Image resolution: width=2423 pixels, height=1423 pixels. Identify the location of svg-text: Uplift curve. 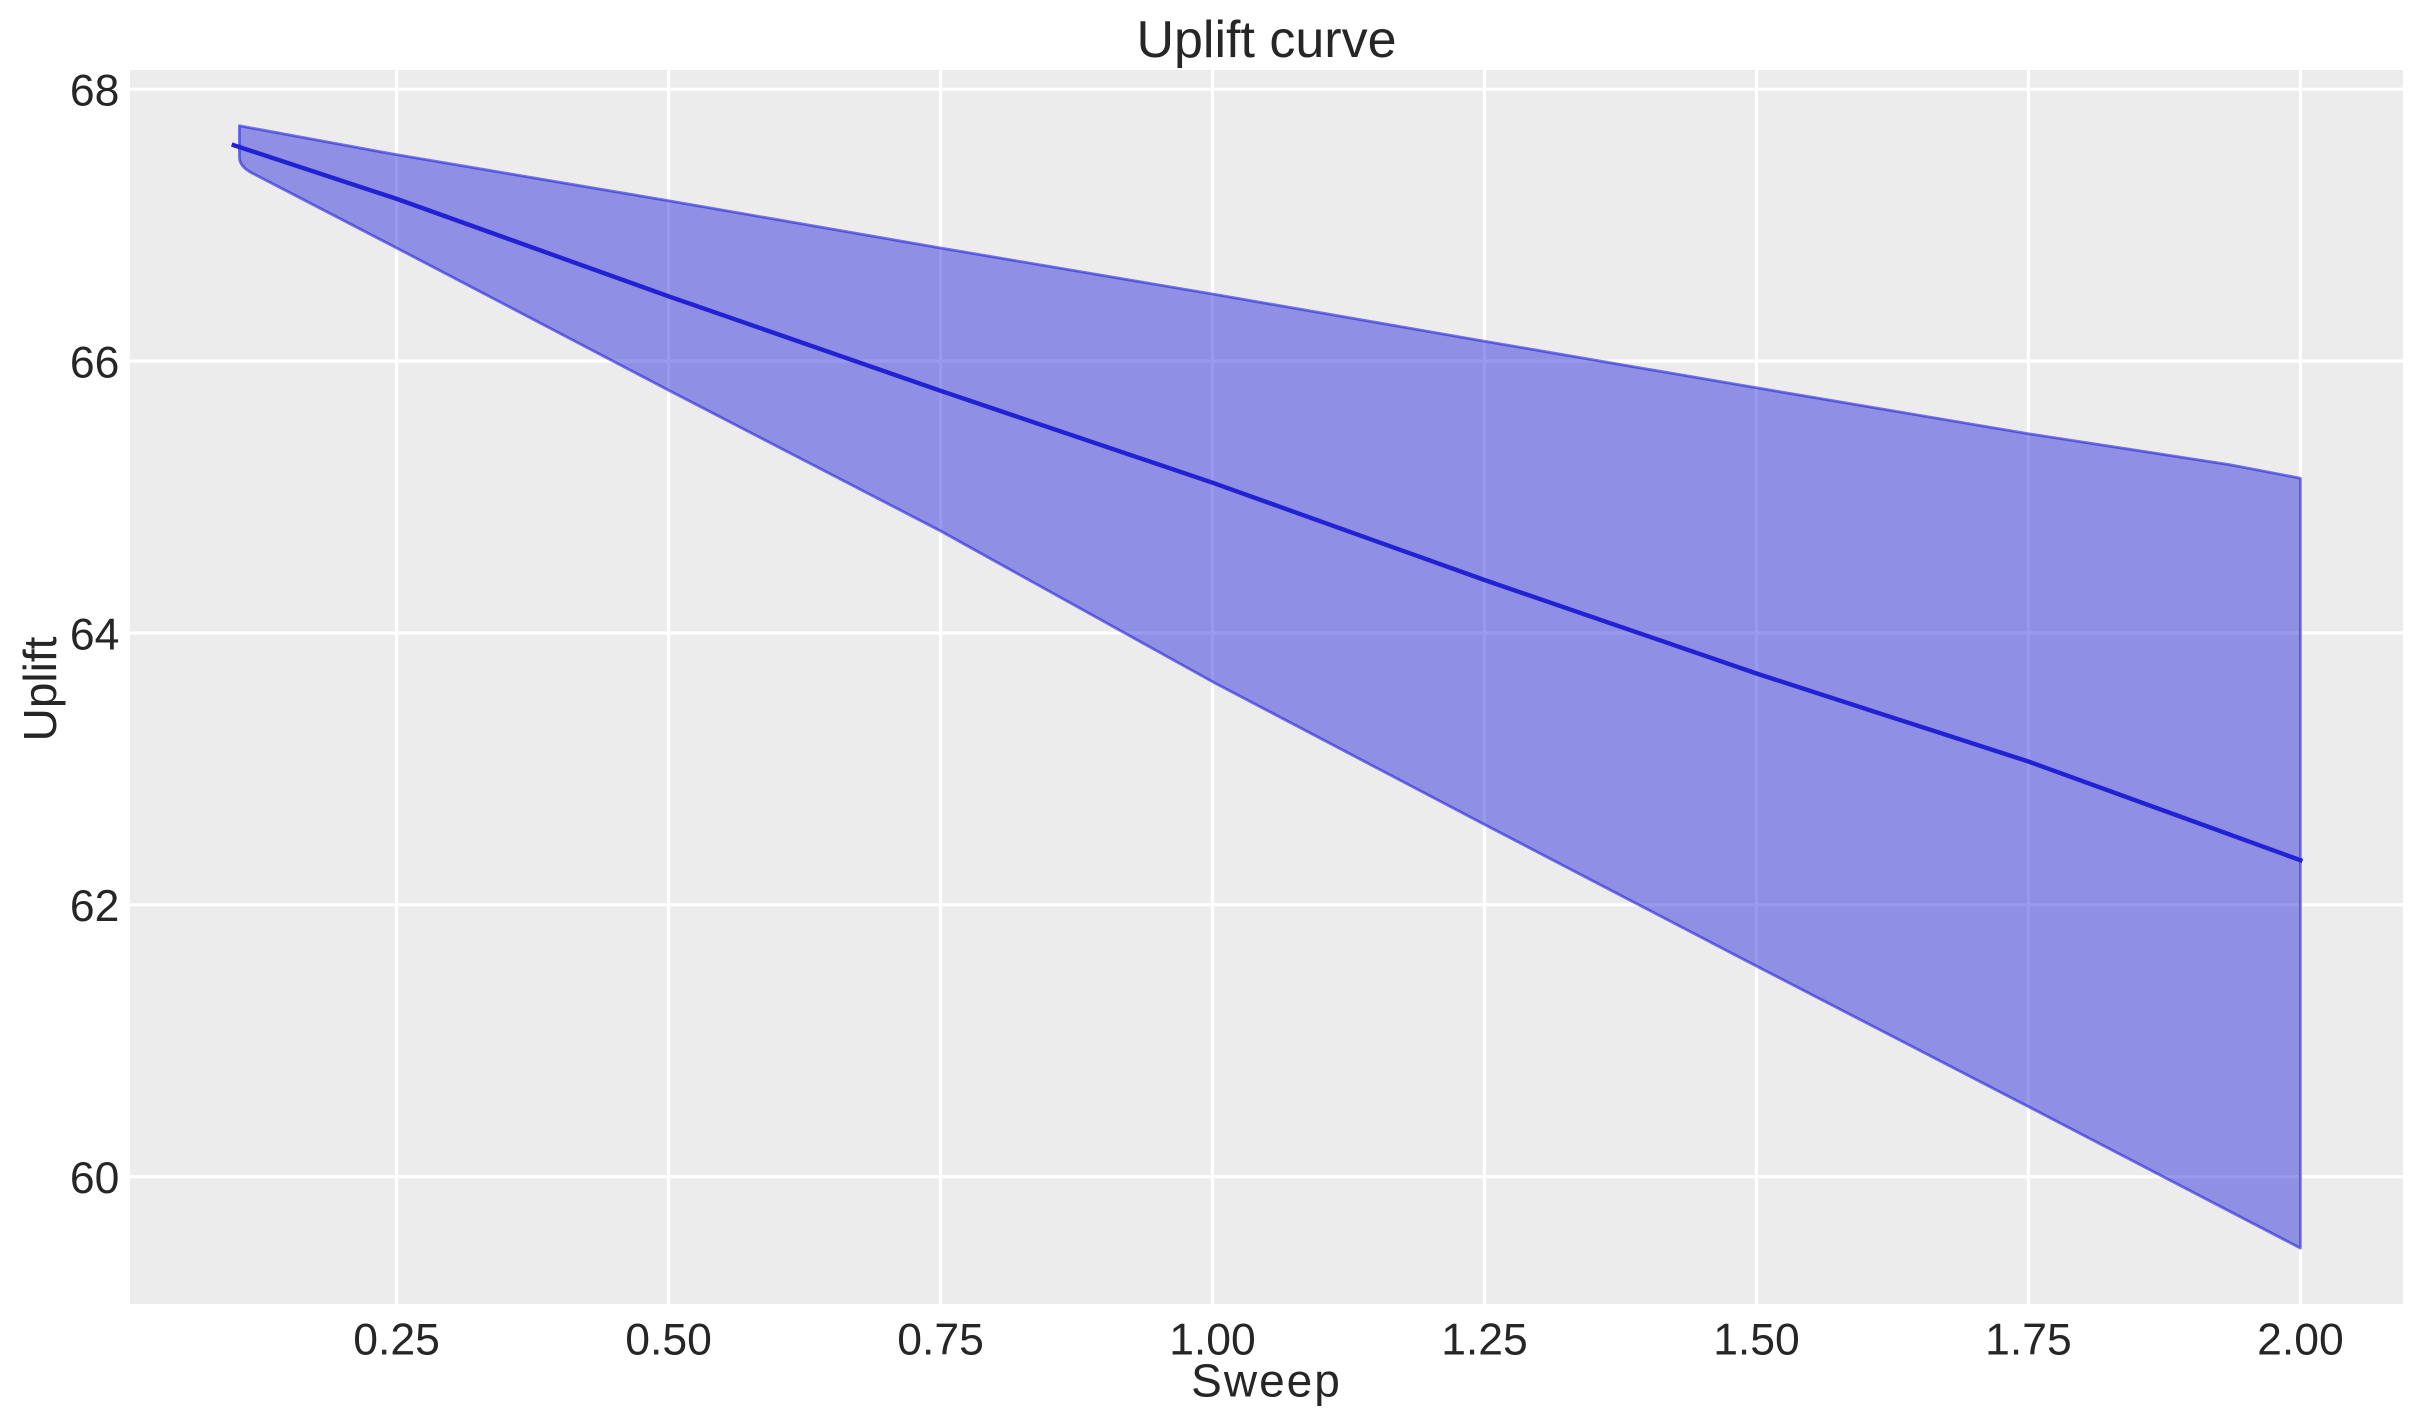
(1266, 40).